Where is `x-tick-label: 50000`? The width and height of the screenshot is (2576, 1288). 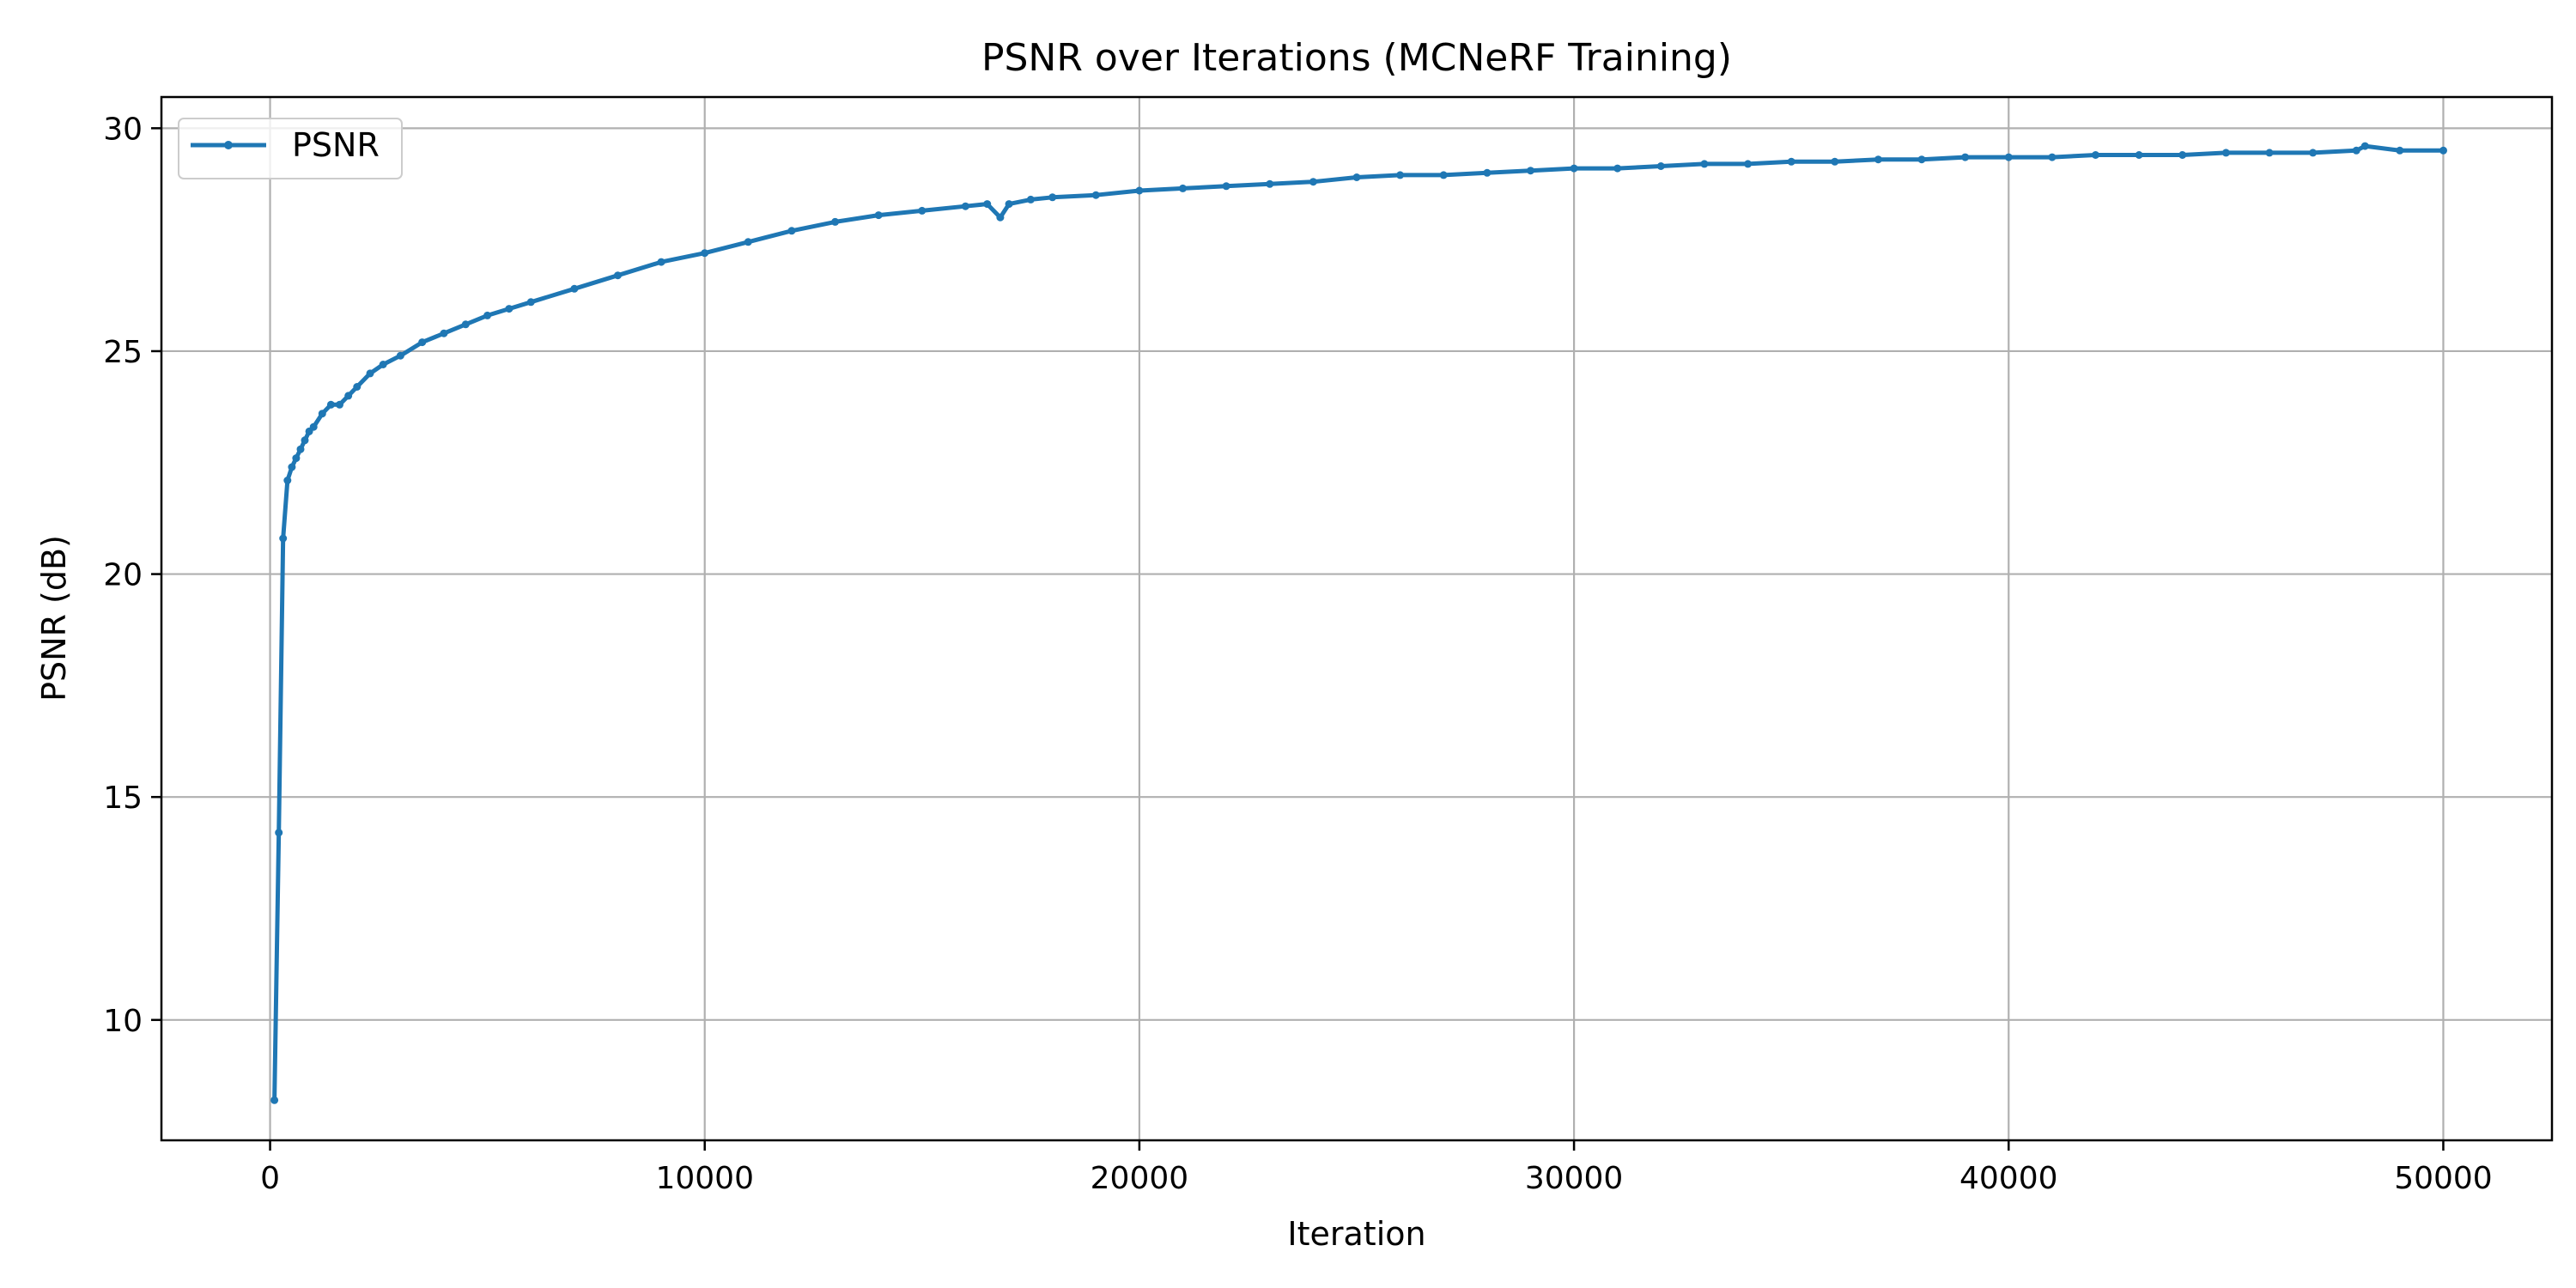 x-tick-label: 50000 is located at coordinates (2443, 1178).